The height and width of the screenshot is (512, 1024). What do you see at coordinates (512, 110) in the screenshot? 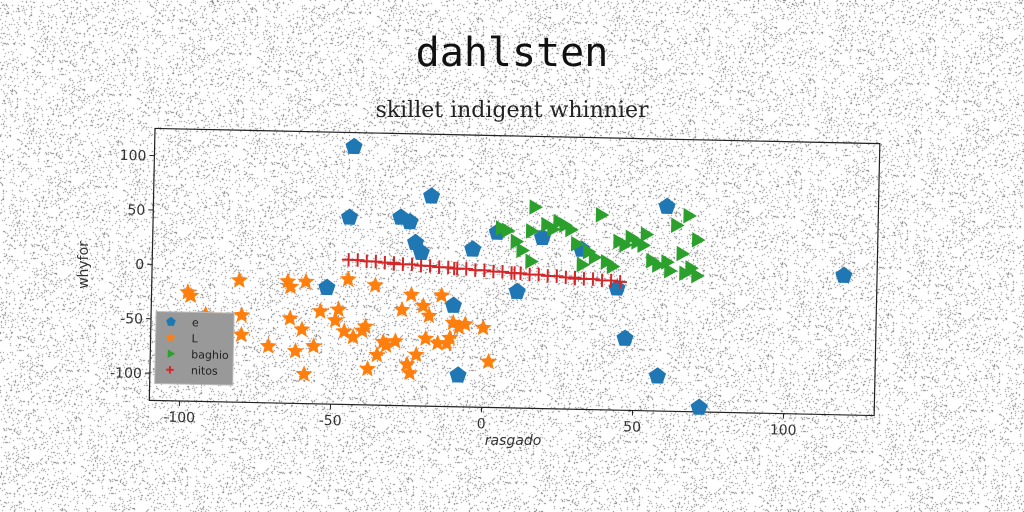
I see `chart-subtitle: skillet indigent whinnier` at bounding box center [512, 110].